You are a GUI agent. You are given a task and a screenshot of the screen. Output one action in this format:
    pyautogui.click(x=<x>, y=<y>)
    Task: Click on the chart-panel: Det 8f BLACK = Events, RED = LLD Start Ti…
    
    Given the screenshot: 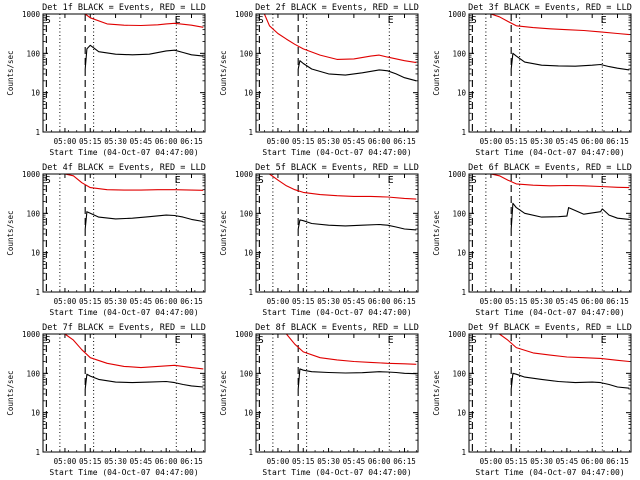 What is the action you would take?
    pyautogui.click(x=319, y=400)
    